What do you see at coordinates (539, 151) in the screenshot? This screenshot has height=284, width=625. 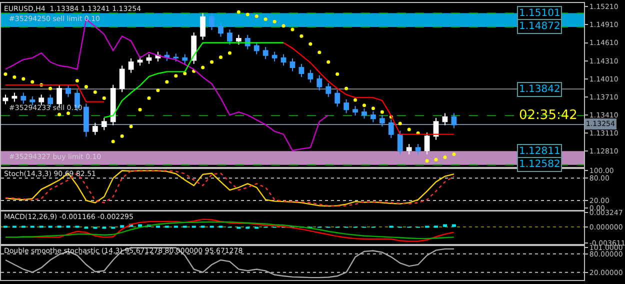 I see `annotation: 1.12811` at bounding box center [539, 151].